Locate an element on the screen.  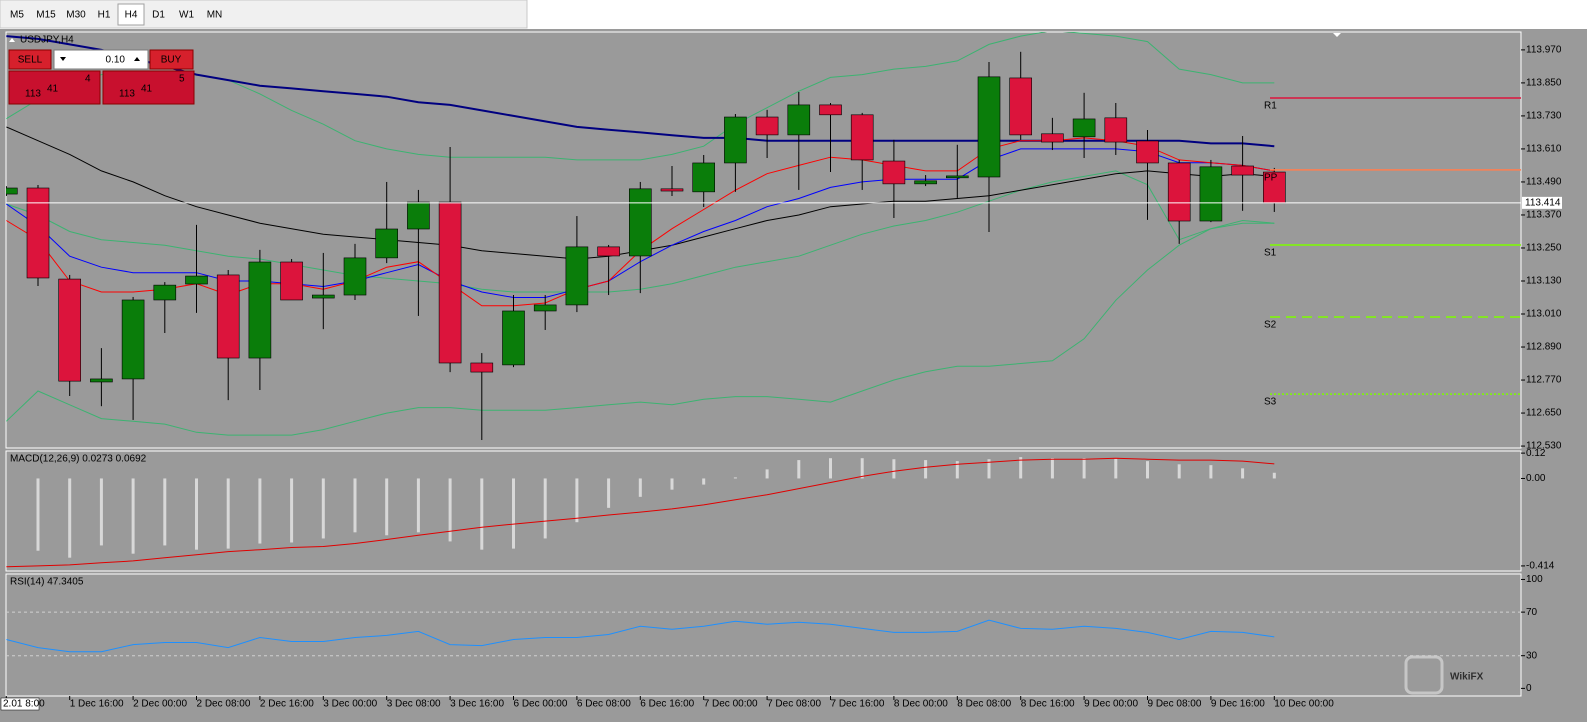
sell-button is located at coordinates (30, 59).